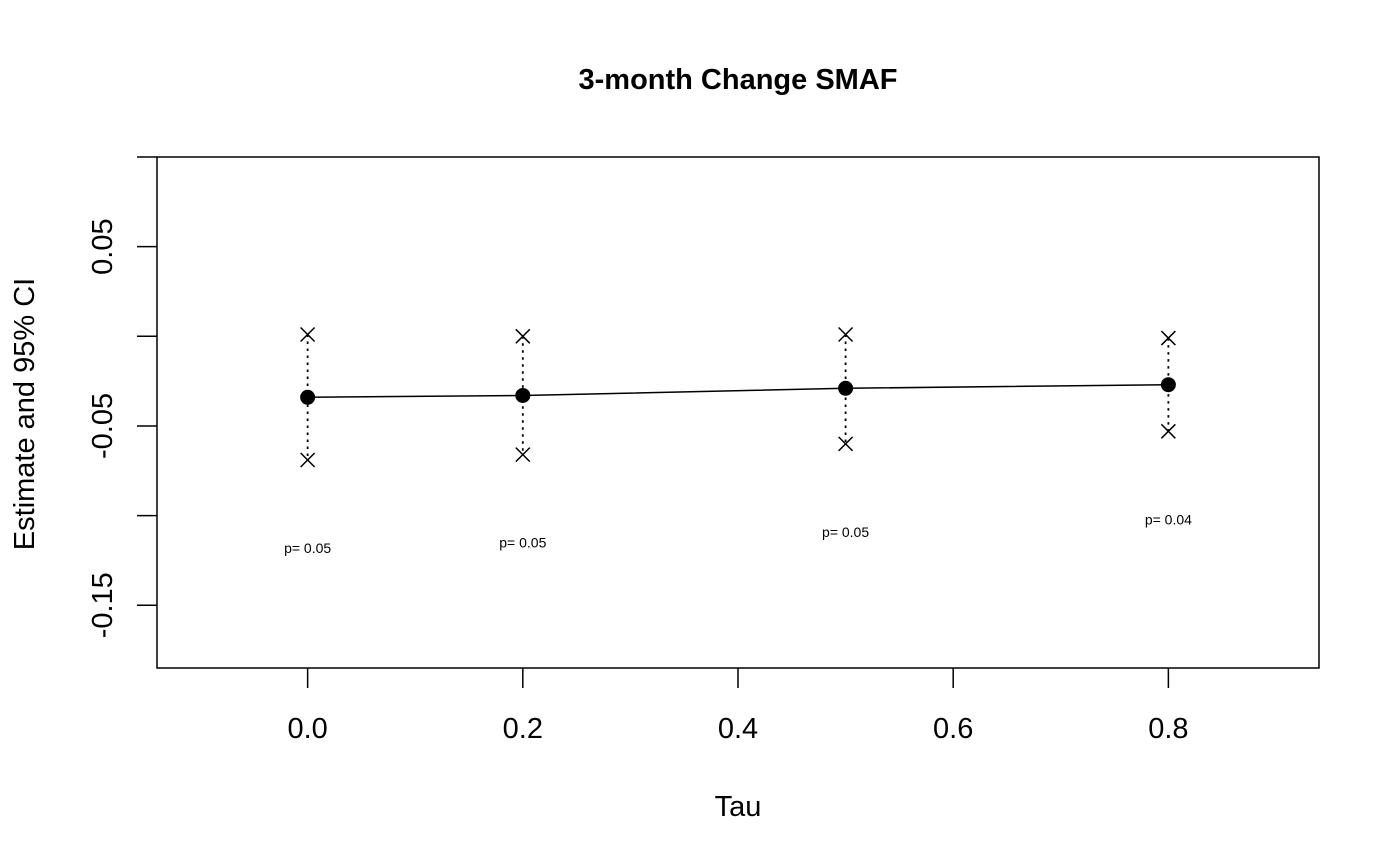 Image resolution: width=1400 pixels, height=865 pixels. Describe the element at coordinates (1168, 519) in the screenshot. I see `p-value-label: p= 0.04` at that location.